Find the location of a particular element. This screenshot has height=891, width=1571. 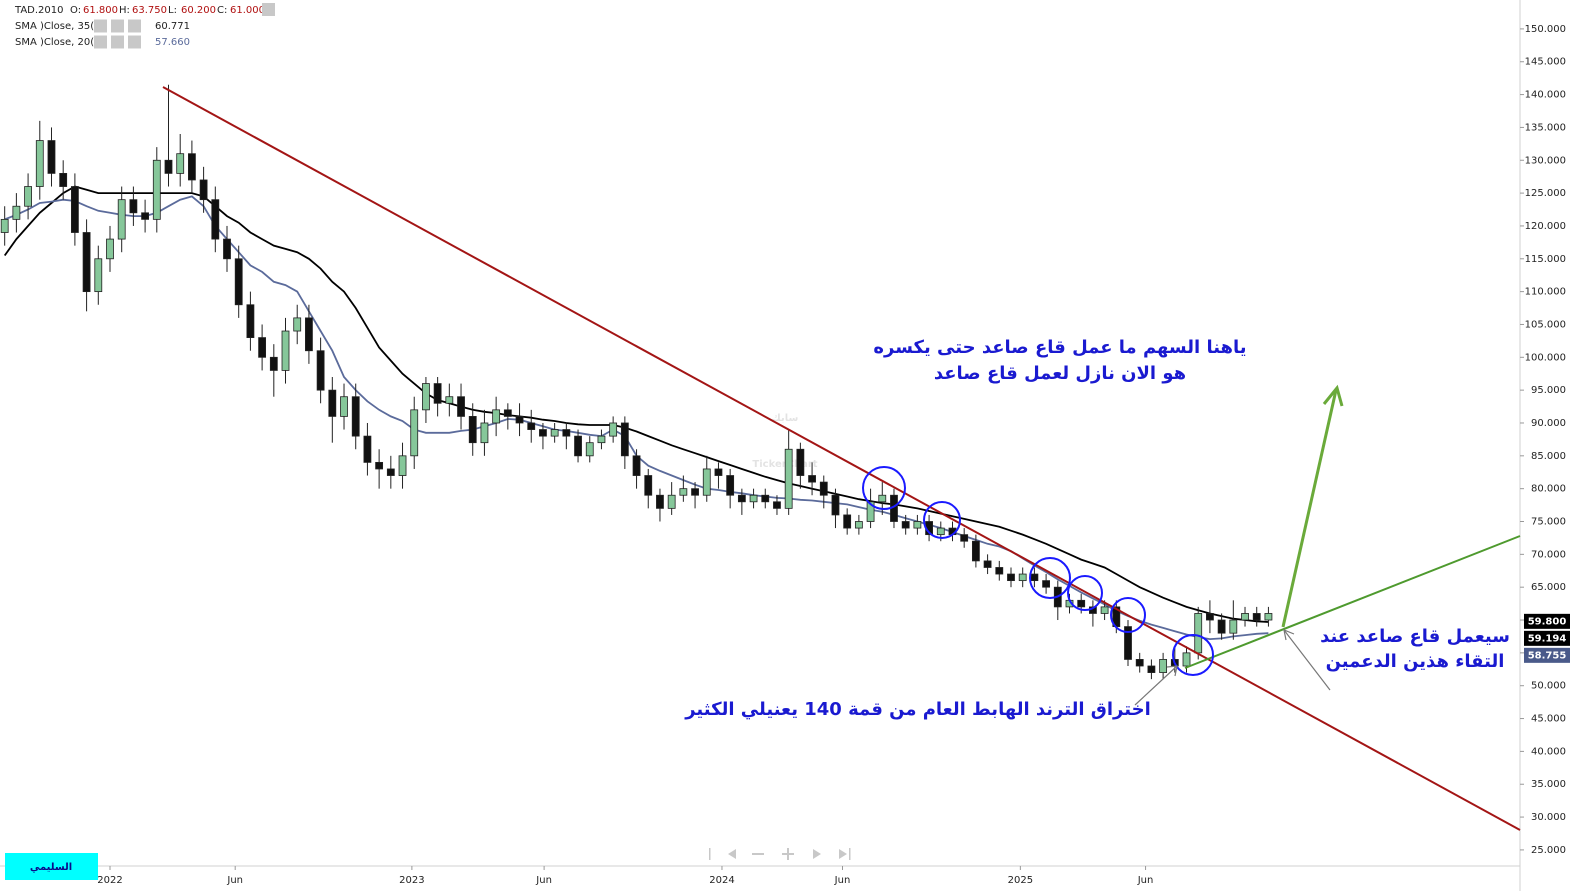

y-tick-label: 150.000 is located at coordinates (1545, 29).